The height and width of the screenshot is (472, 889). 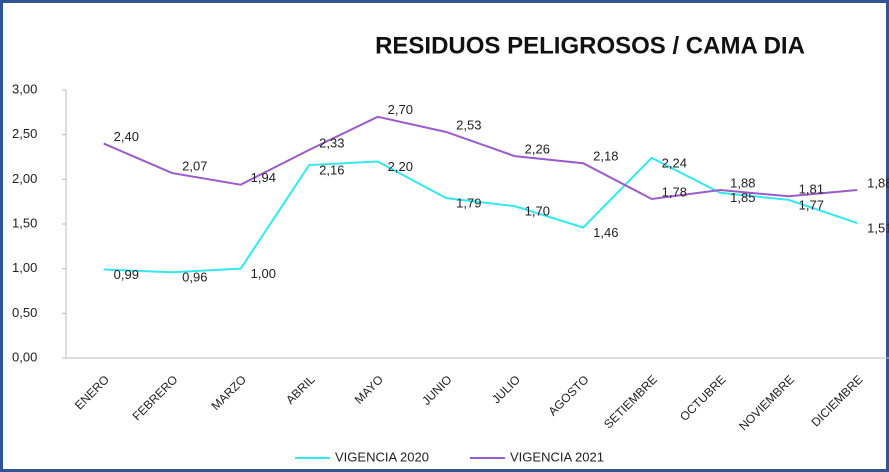 I want to click on x-tick-label: MARZO, so click(x=228, y=392).